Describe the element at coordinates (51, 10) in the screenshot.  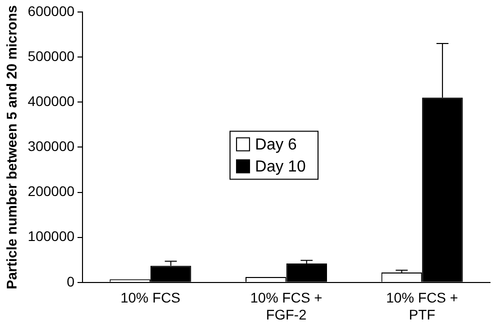
I see `y-tick-label: 600000` at that location.